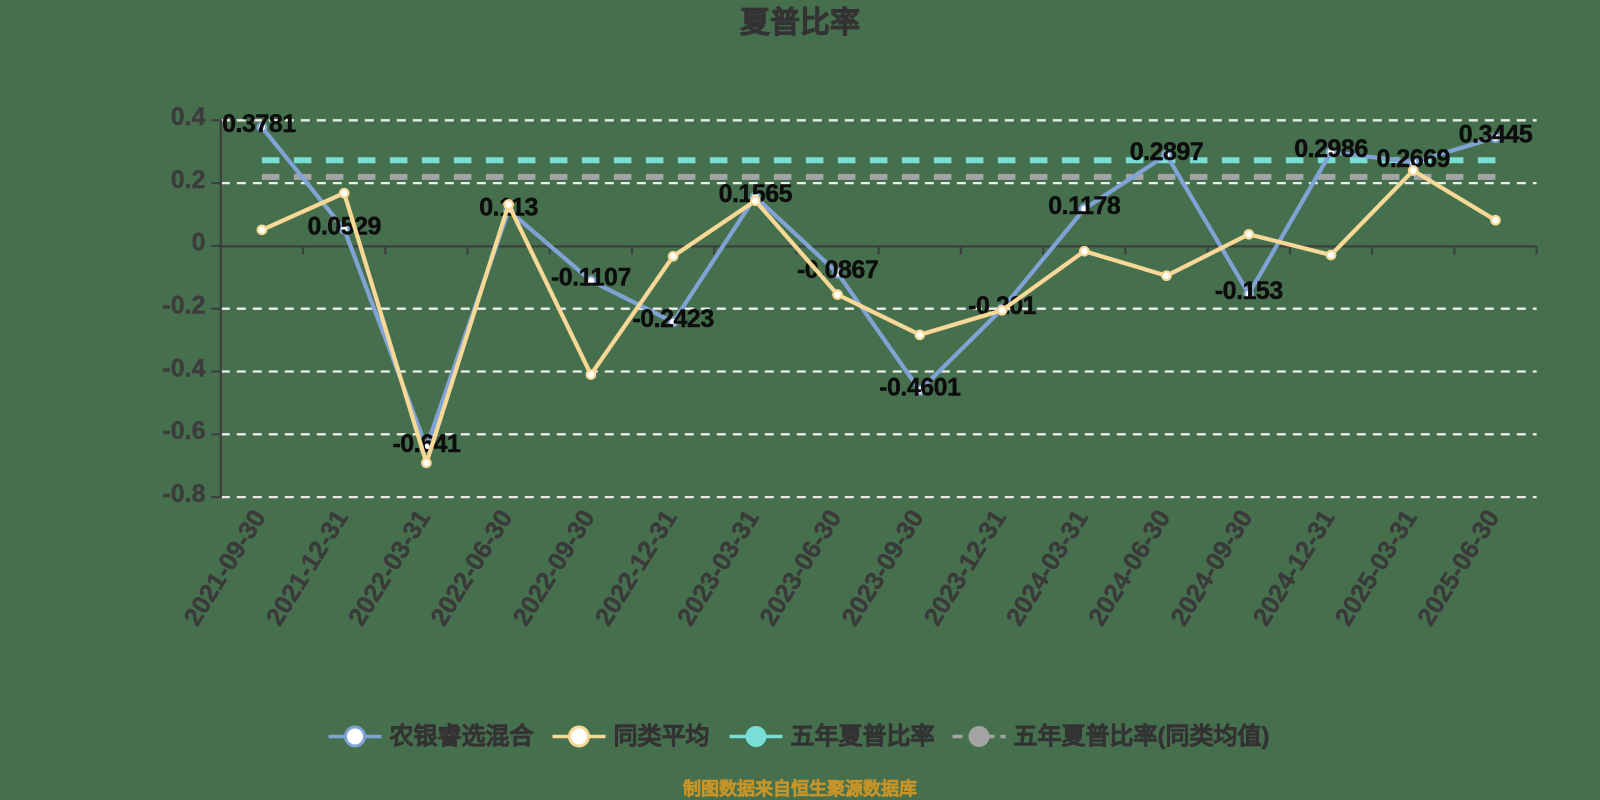 Image resolution: width=1600 pixels, height=800 pixels. What do you see at coordinates (183, 368) in the screenshot?
I see `svg-text: -0.4` at bounding box center [183, 368].